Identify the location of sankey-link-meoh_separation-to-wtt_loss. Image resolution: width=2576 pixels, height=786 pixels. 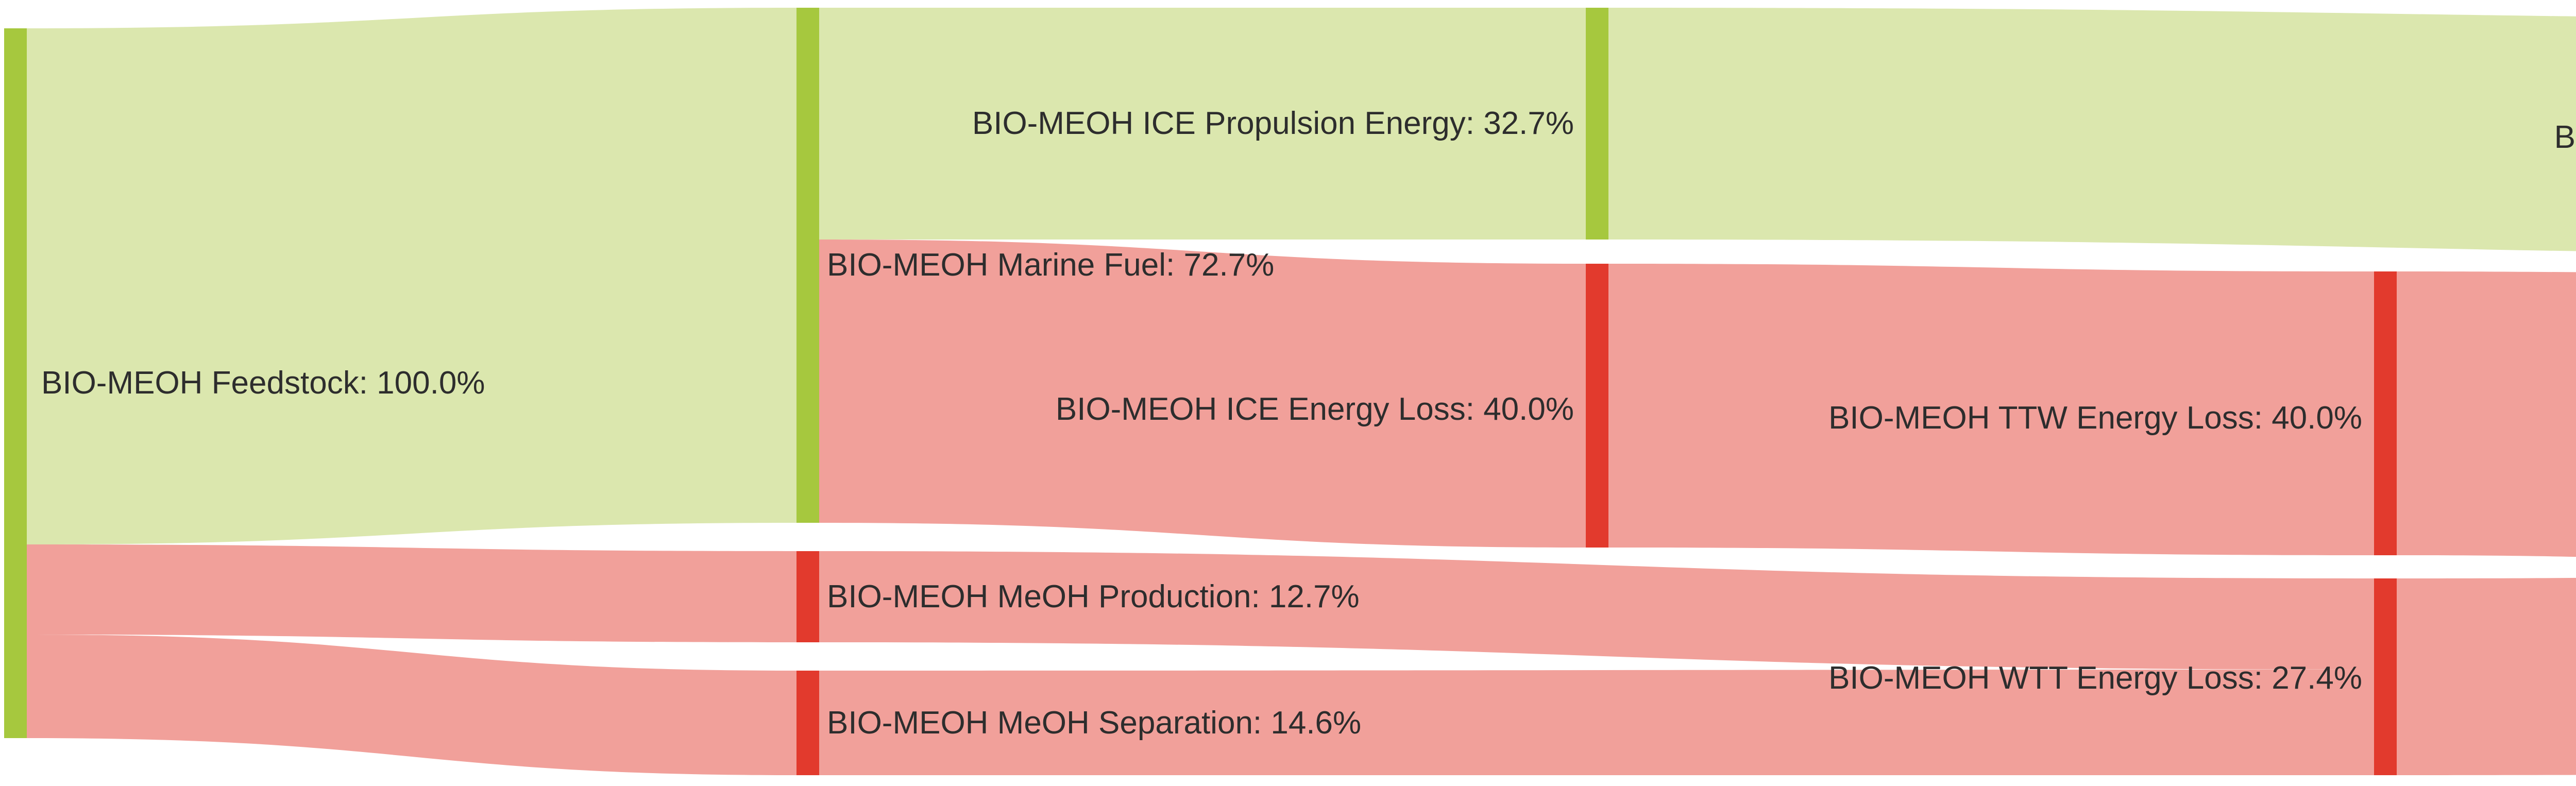
(1596, 723).